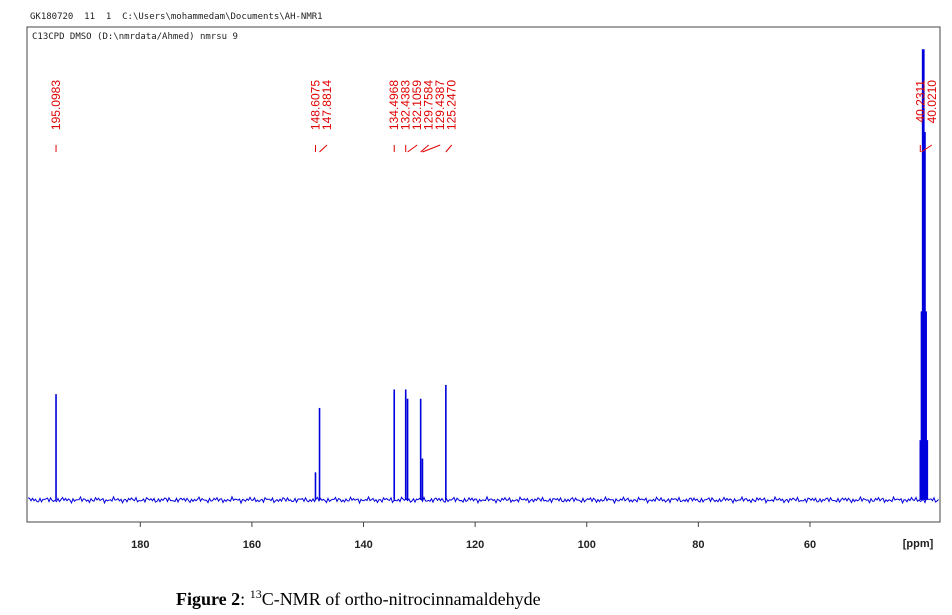 This screenshot has width=952, height=615. I want to click on x-tick-label: 180, so click(140, 545).